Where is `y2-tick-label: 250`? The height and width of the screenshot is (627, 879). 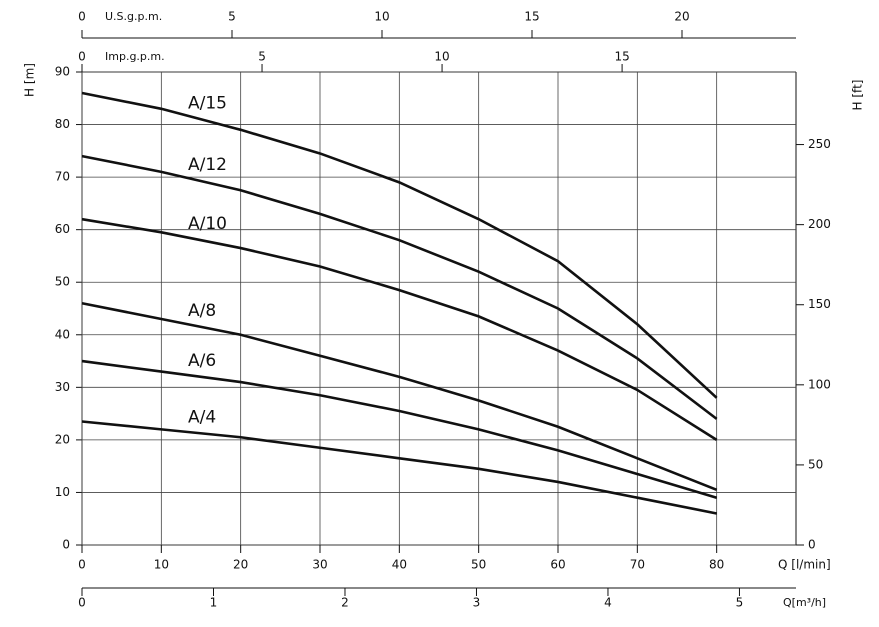 y2-tick-label: 250 is located at coordinates (819, 144).